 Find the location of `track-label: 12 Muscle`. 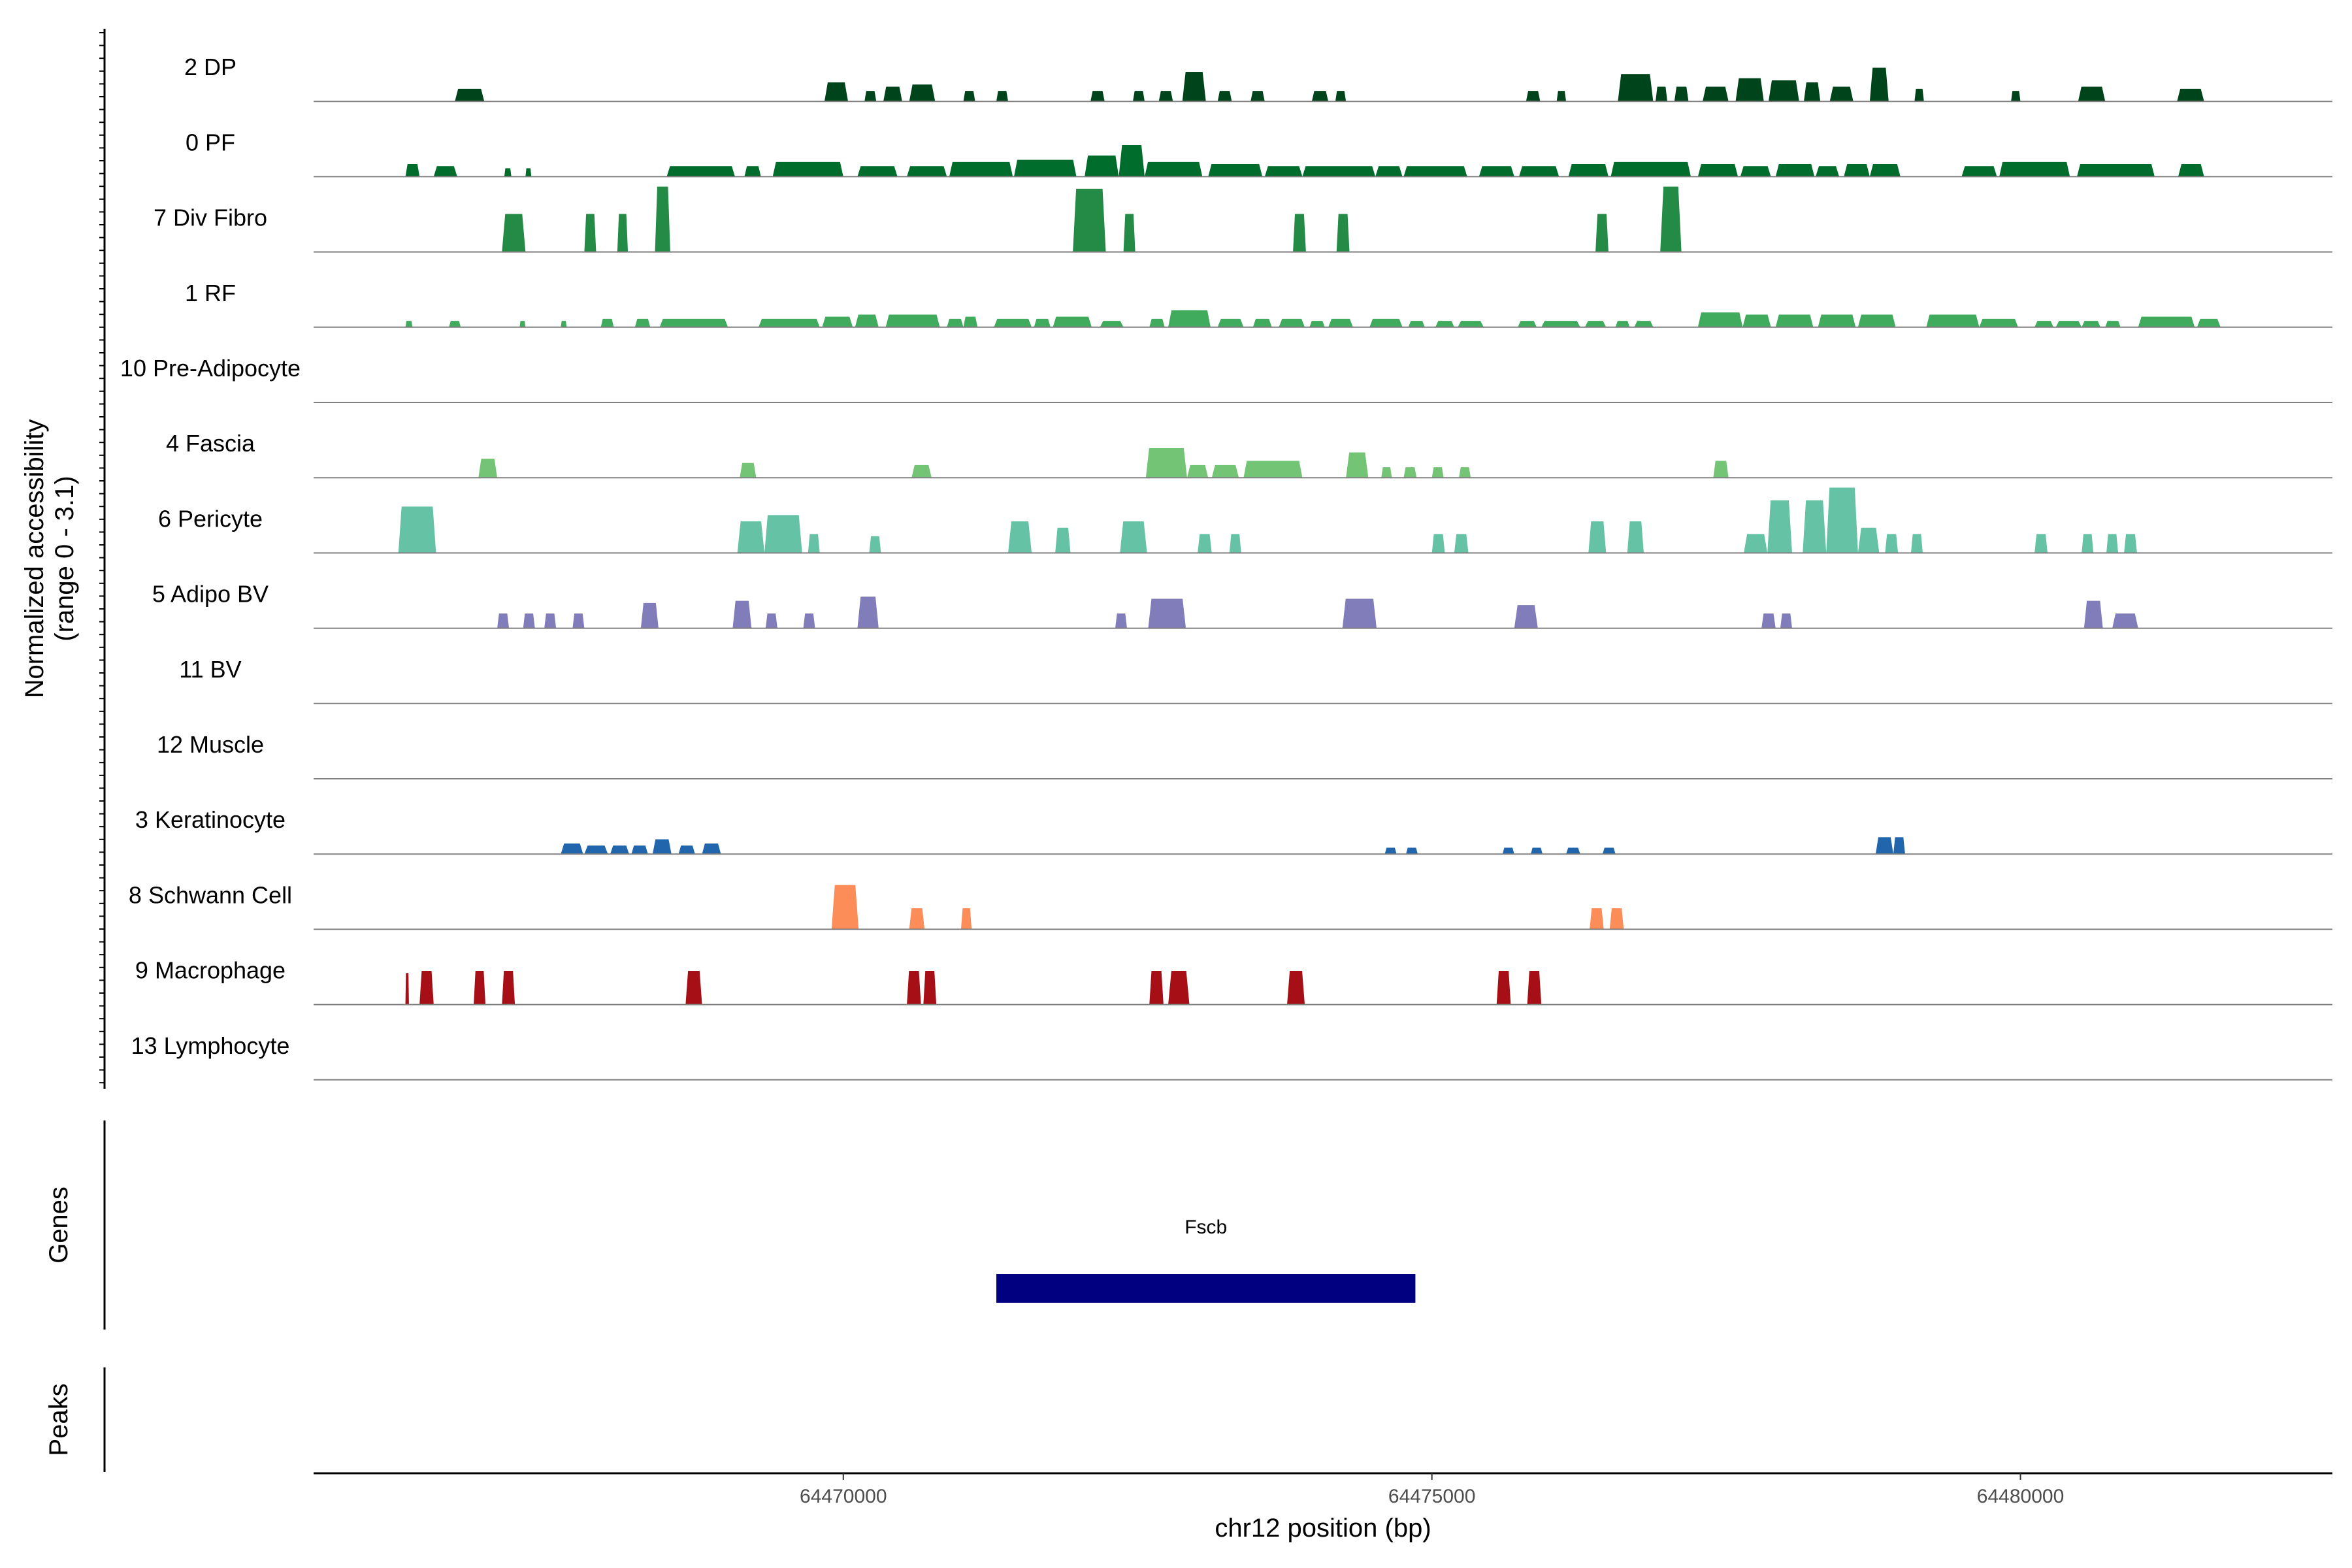

track-label: 12 Muscle is located at coordinates (210, 744).